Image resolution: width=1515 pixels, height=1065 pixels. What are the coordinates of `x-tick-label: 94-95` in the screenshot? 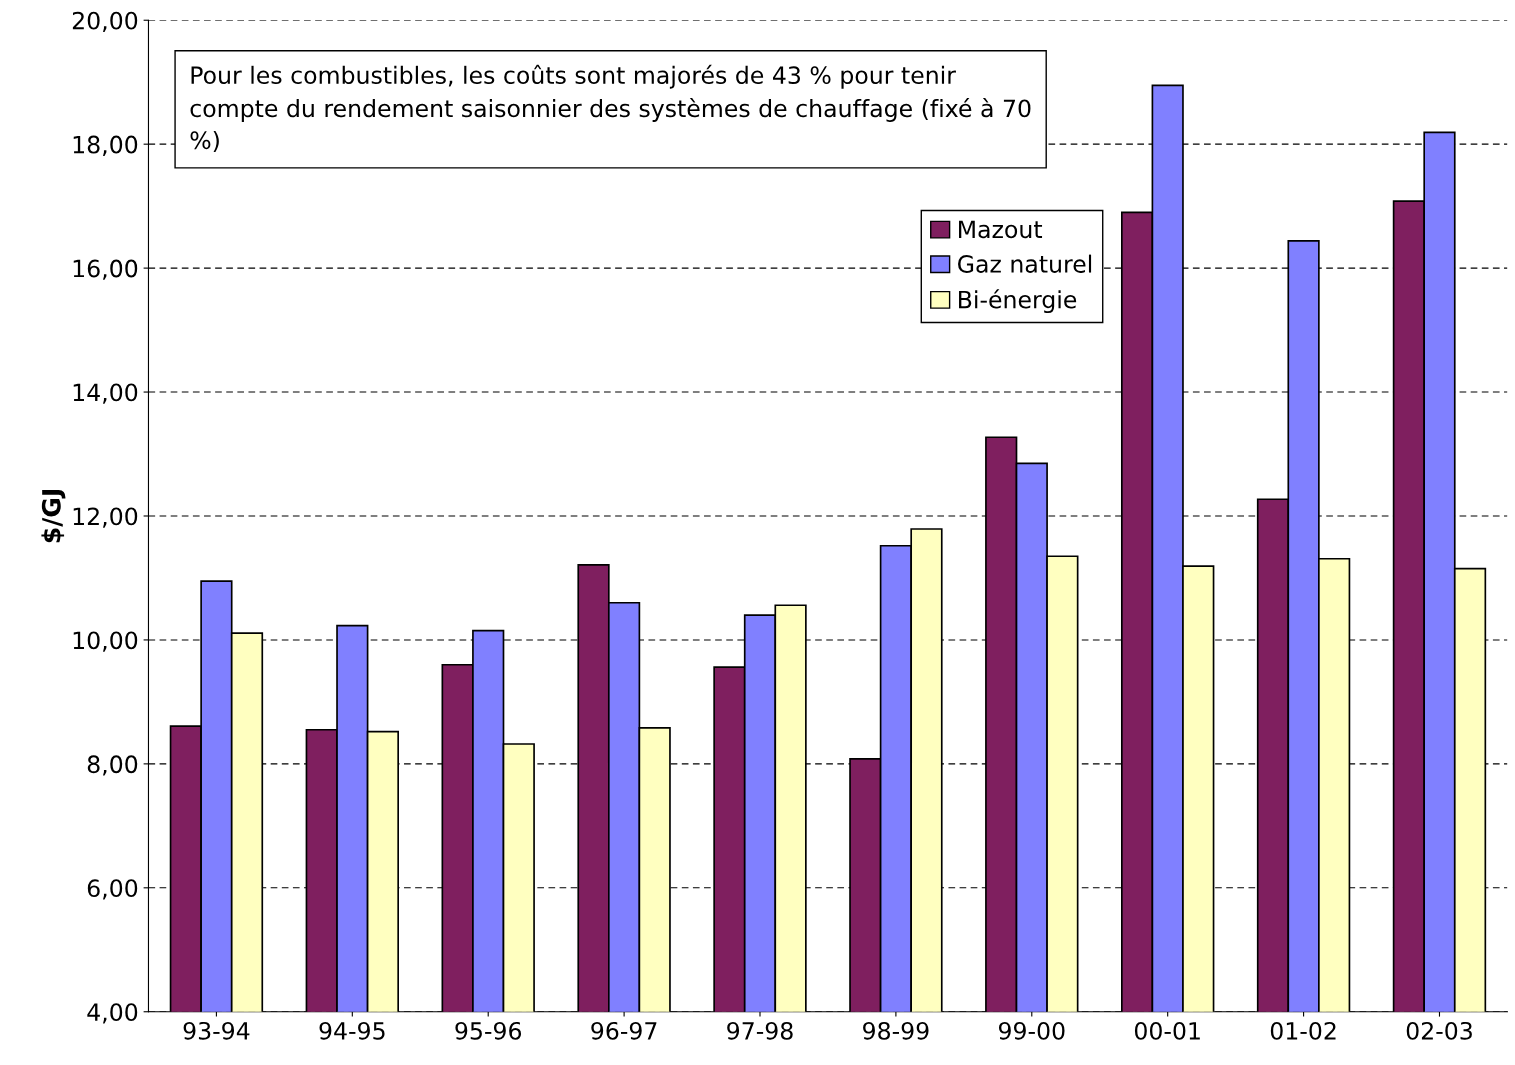 It's located at (352, 1030).